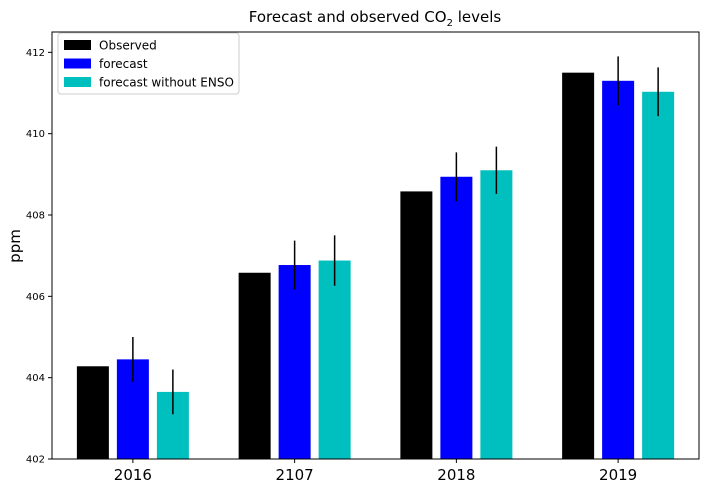  I want to click on legend-label: forecast, so click(123, 64).